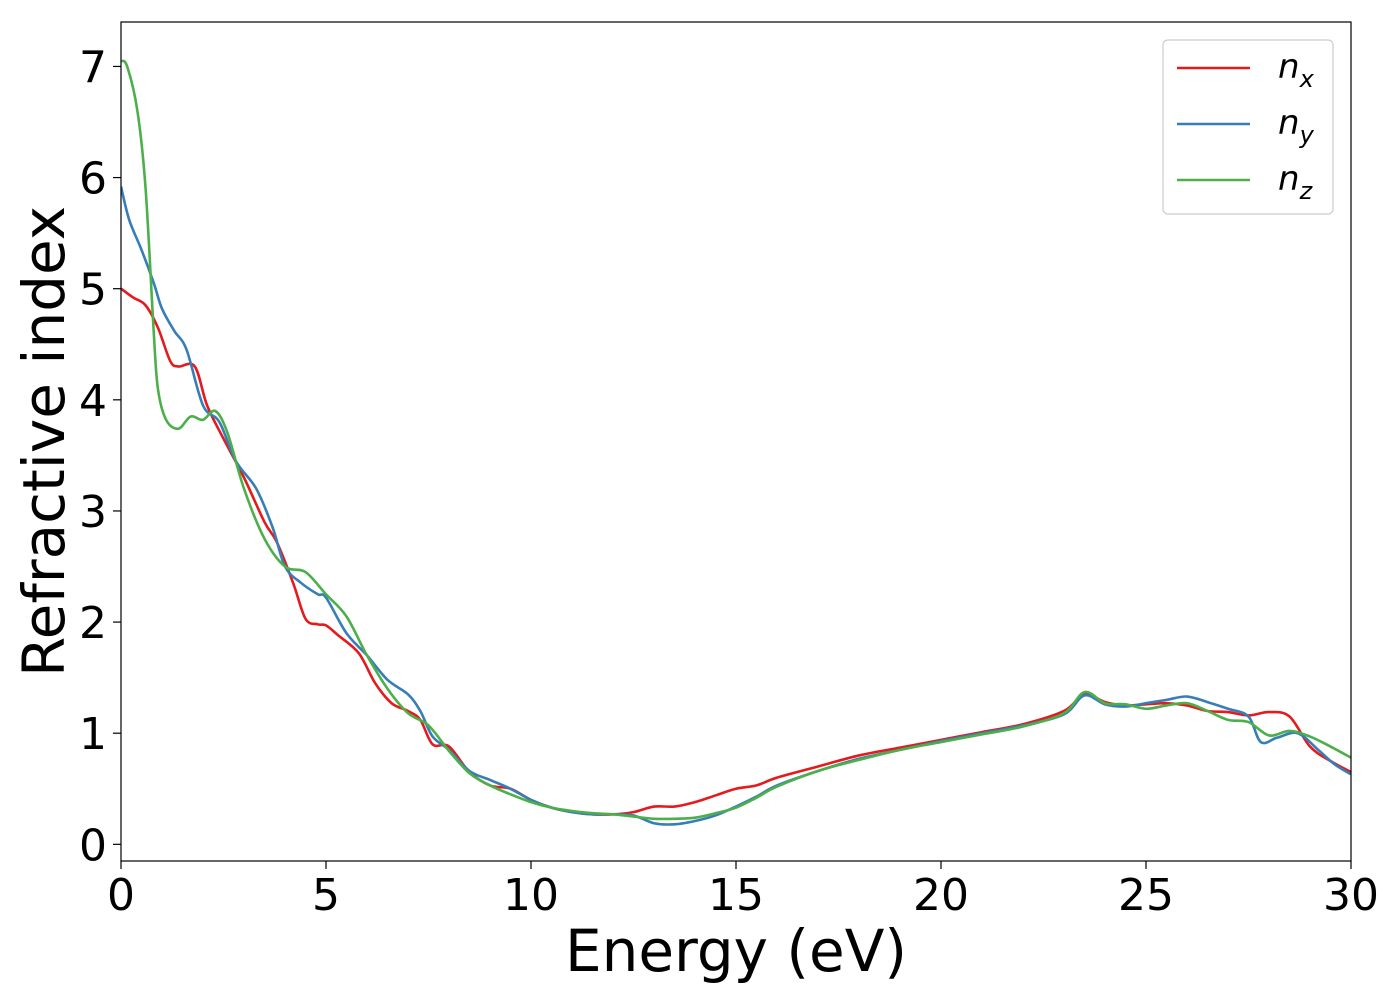 Image resolution: width=1400 pixels, height=1000 pixels. Describe the element at coordinates (93, 290) in the screenshot. I see `y-tick-label: 5` at that location.